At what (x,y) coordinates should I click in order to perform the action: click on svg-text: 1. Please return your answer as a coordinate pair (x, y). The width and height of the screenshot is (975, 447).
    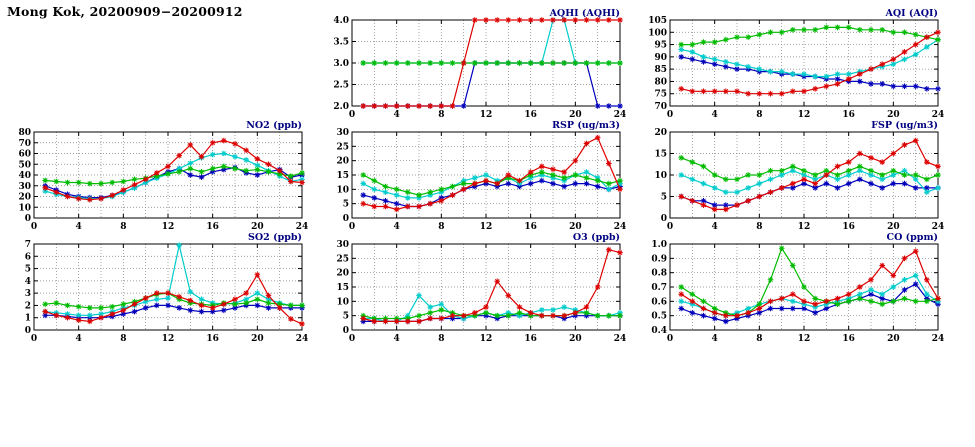
    Looking at the image, I should click on (28, 319).